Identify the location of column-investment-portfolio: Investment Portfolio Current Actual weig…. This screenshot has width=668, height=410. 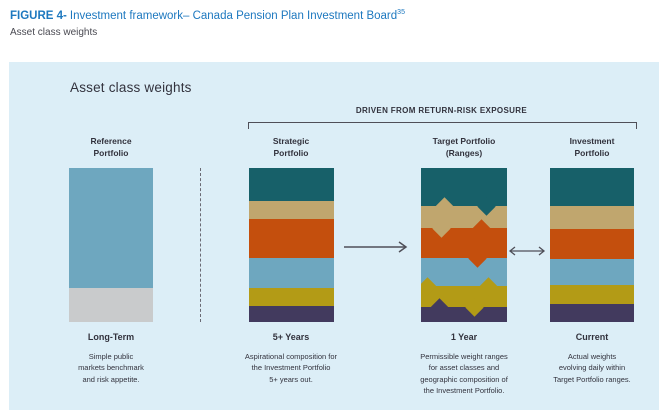
(590, 260).